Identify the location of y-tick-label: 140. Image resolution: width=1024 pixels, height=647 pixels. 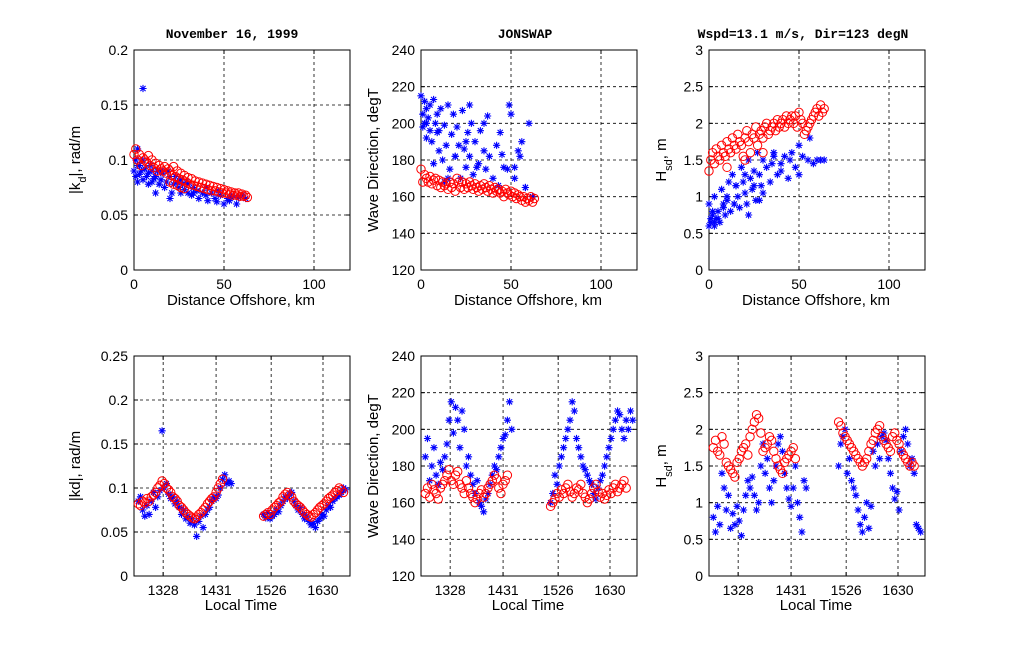
(404, 233).